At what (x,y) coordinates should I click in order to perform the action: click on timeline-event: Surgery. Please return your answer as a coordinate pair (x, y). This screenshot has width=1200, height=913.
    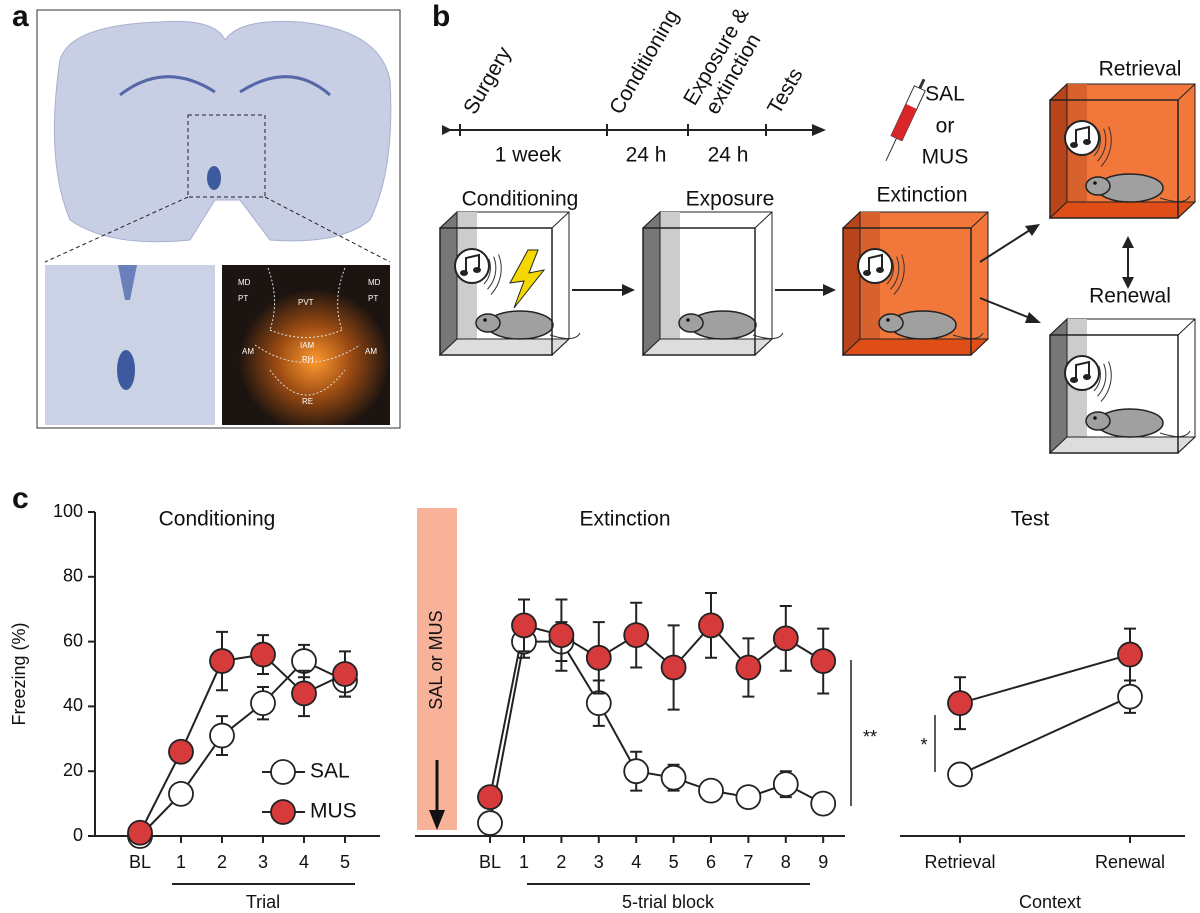
    Looking at the image, I should click on (487, 81).